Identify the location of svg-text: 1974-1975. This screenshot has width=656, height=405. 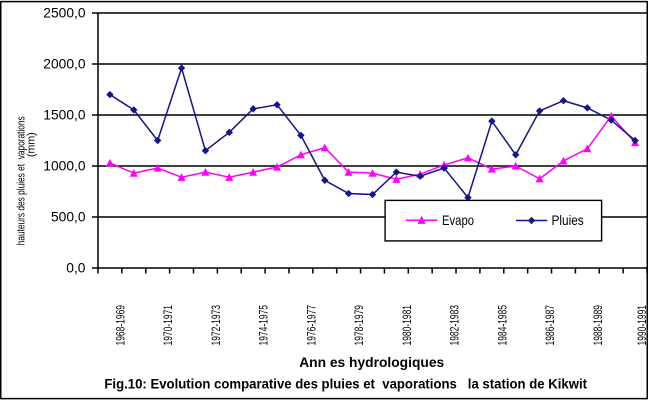
(264, 325).